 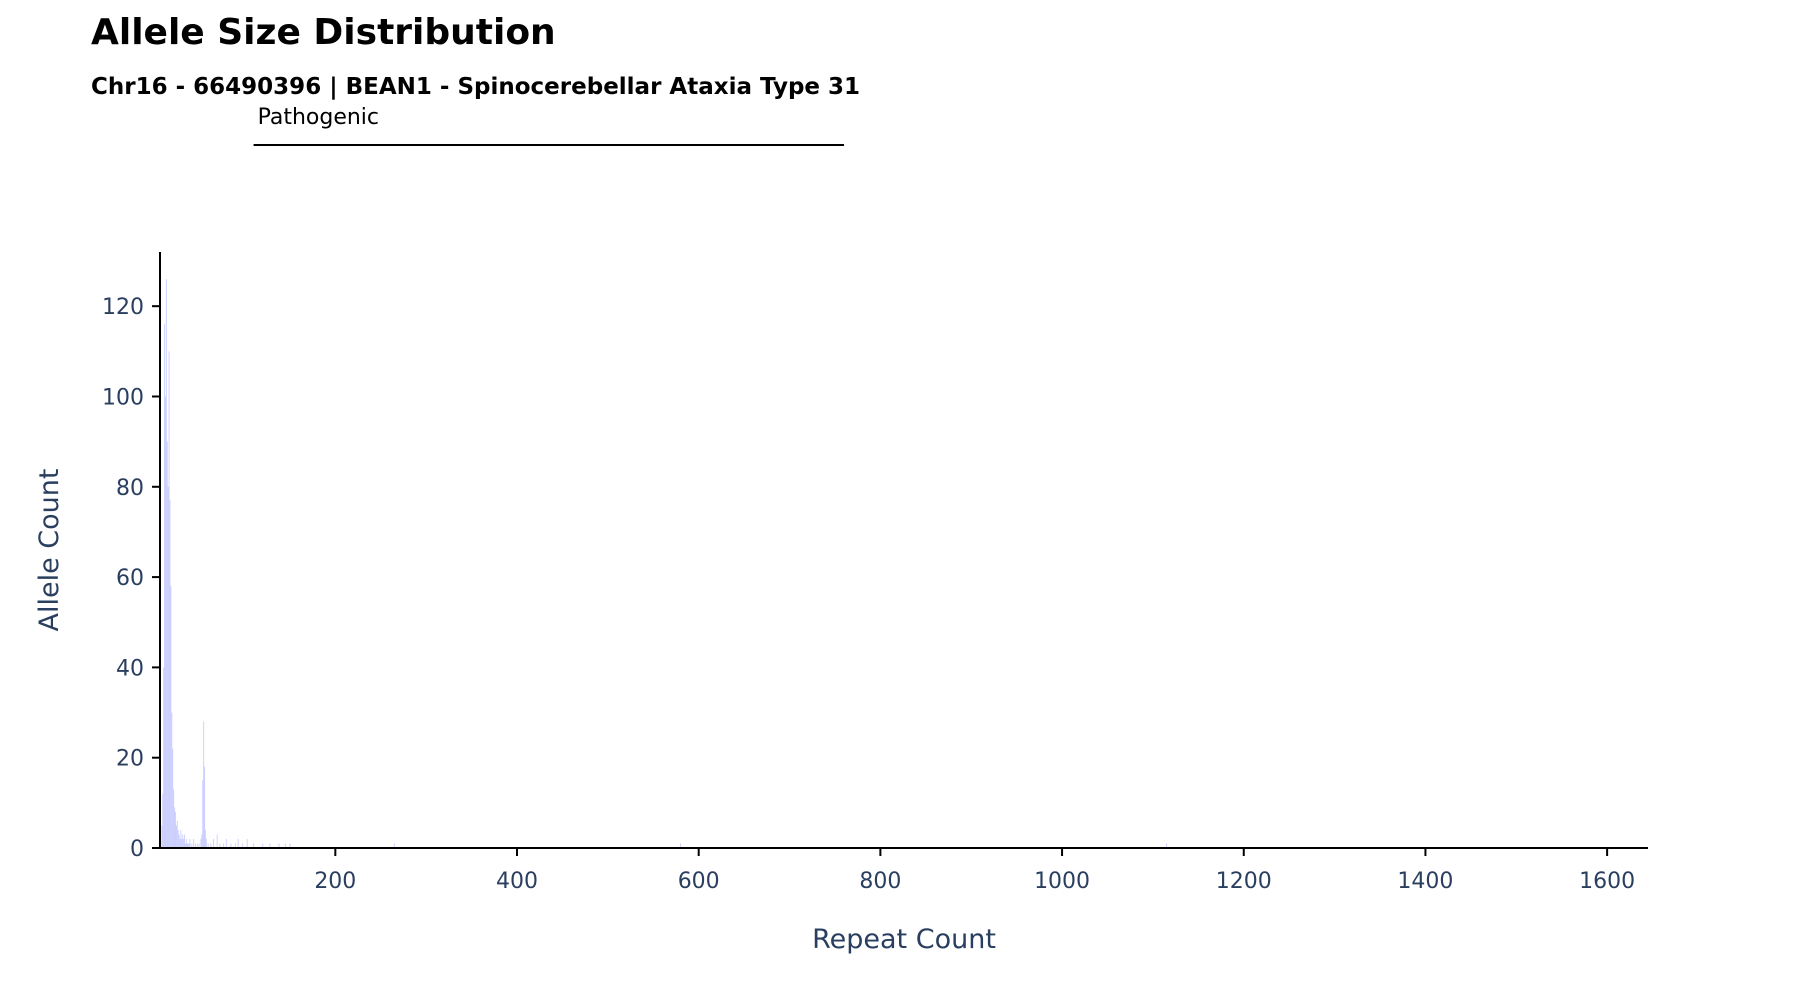 What do you see at coordinates (517, 881) in the screenshot?
I see `x-tick-label-400: 400` at bounding box center [517, 881].